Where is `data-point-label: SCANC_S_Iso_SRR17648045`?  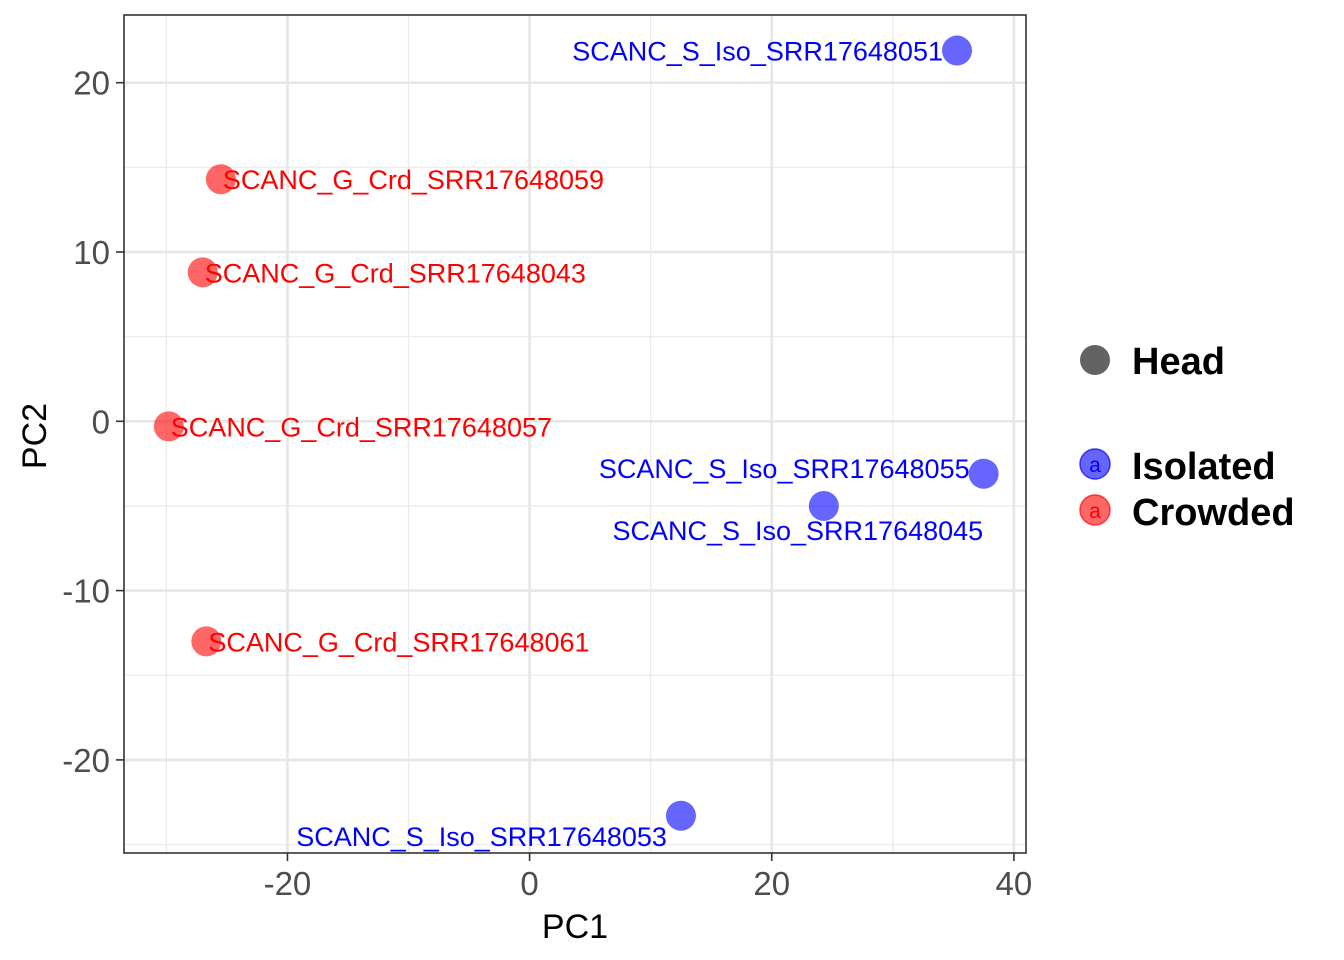 data-point-label: SCANC_S_Iso_SRR17648045 is located at coordinates (797, 531).